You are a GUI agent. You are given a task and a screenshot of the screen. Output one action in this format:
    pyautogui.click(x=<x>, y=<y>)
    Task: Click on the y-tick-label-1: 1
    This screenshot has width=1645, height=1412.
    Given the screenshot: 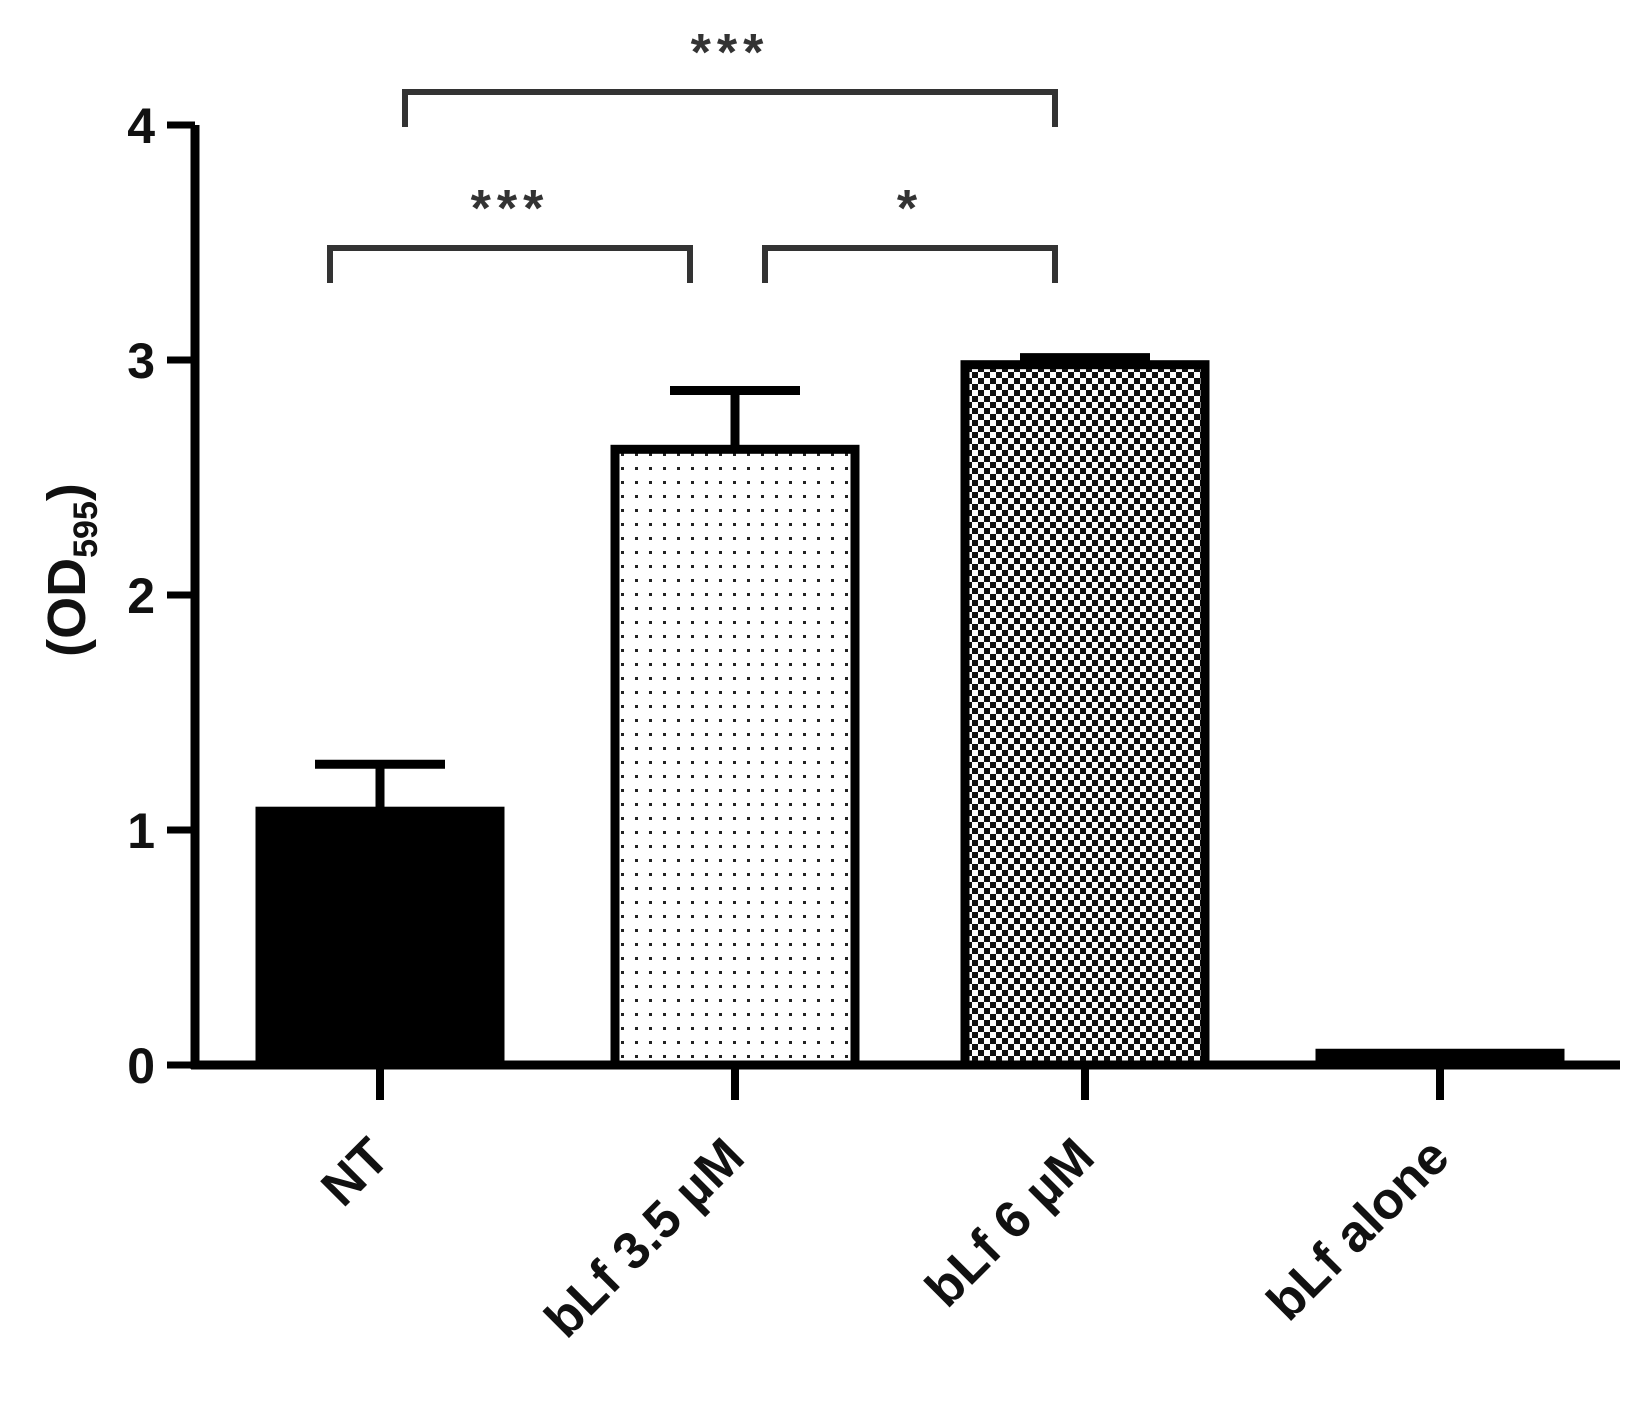 What is the action you would take?
    pyautogui.click(x=141, y=831)
    